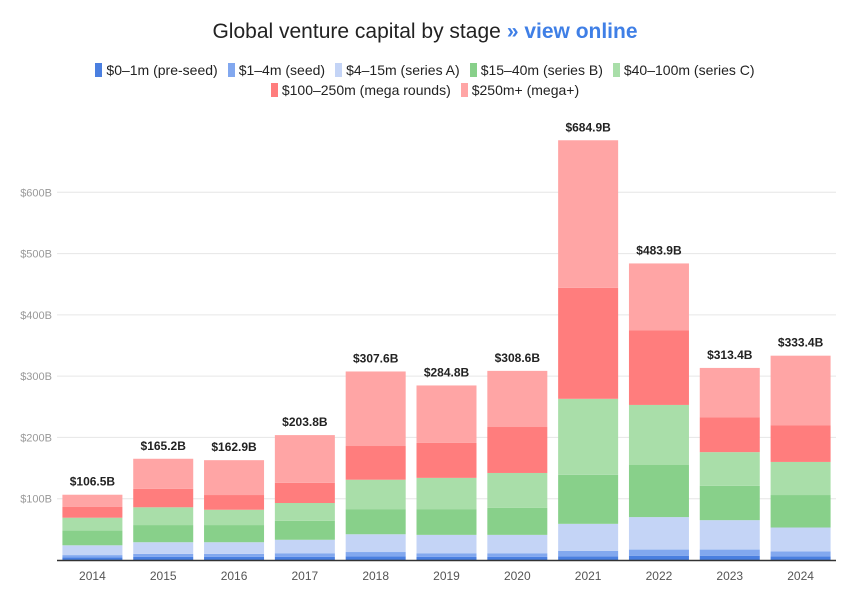 Image resolution: width=850 pixels, height=596 pixels. I want to click on x-tick-label: 2018, so click(375, 576).